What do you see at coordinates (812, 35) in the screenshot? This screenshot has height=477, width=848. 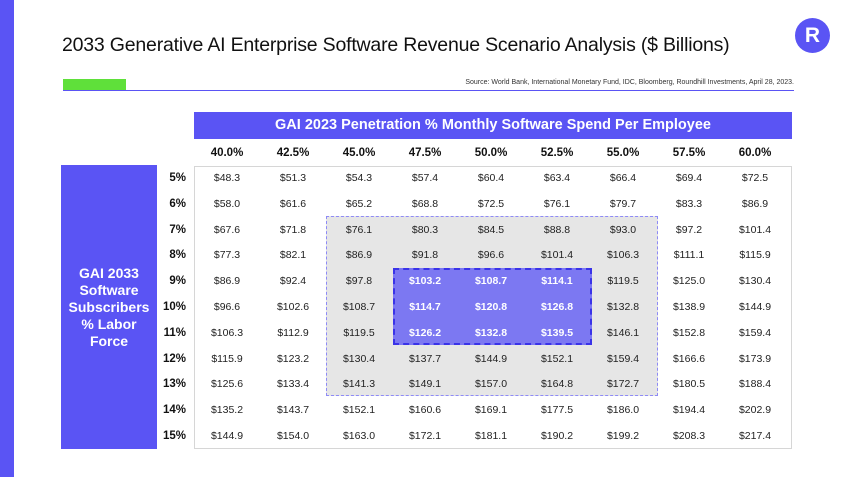 I see `roundhill-logo-icon: R` at bounding box center [812, 35].